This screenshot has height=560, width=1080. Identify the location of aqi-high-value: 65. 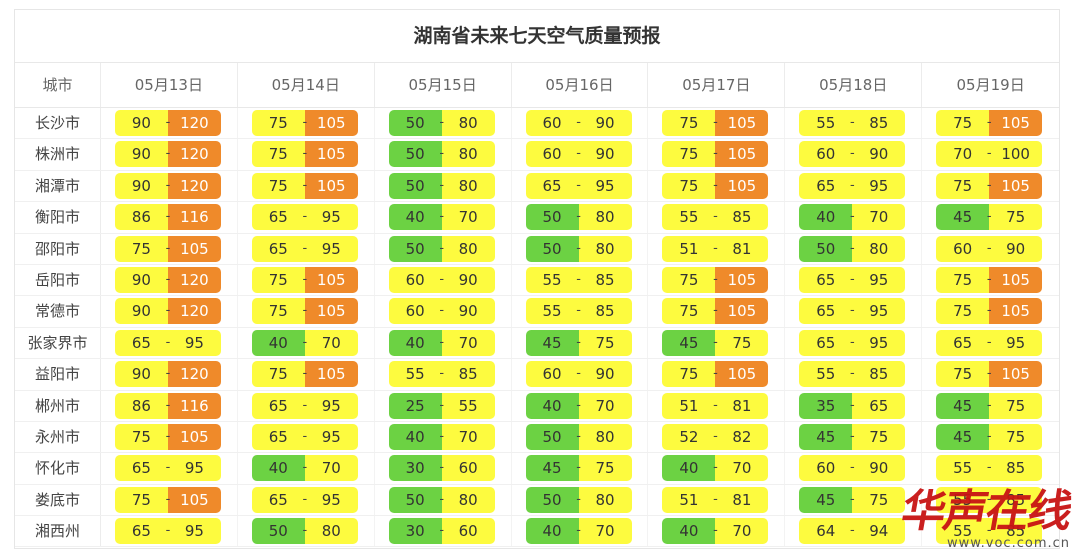
(879, 405).